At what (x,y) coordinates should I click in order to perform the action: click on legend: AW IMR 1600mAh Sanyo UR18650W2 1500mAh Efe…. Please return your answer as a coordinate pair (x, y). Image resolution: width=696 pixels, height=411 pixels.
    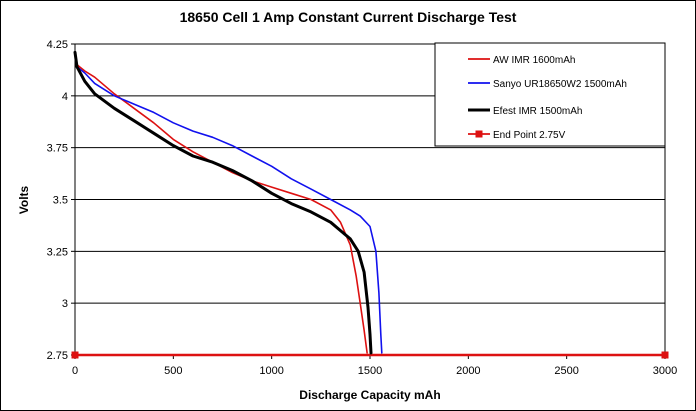
    Looking at the image, I should click on (550, 94).